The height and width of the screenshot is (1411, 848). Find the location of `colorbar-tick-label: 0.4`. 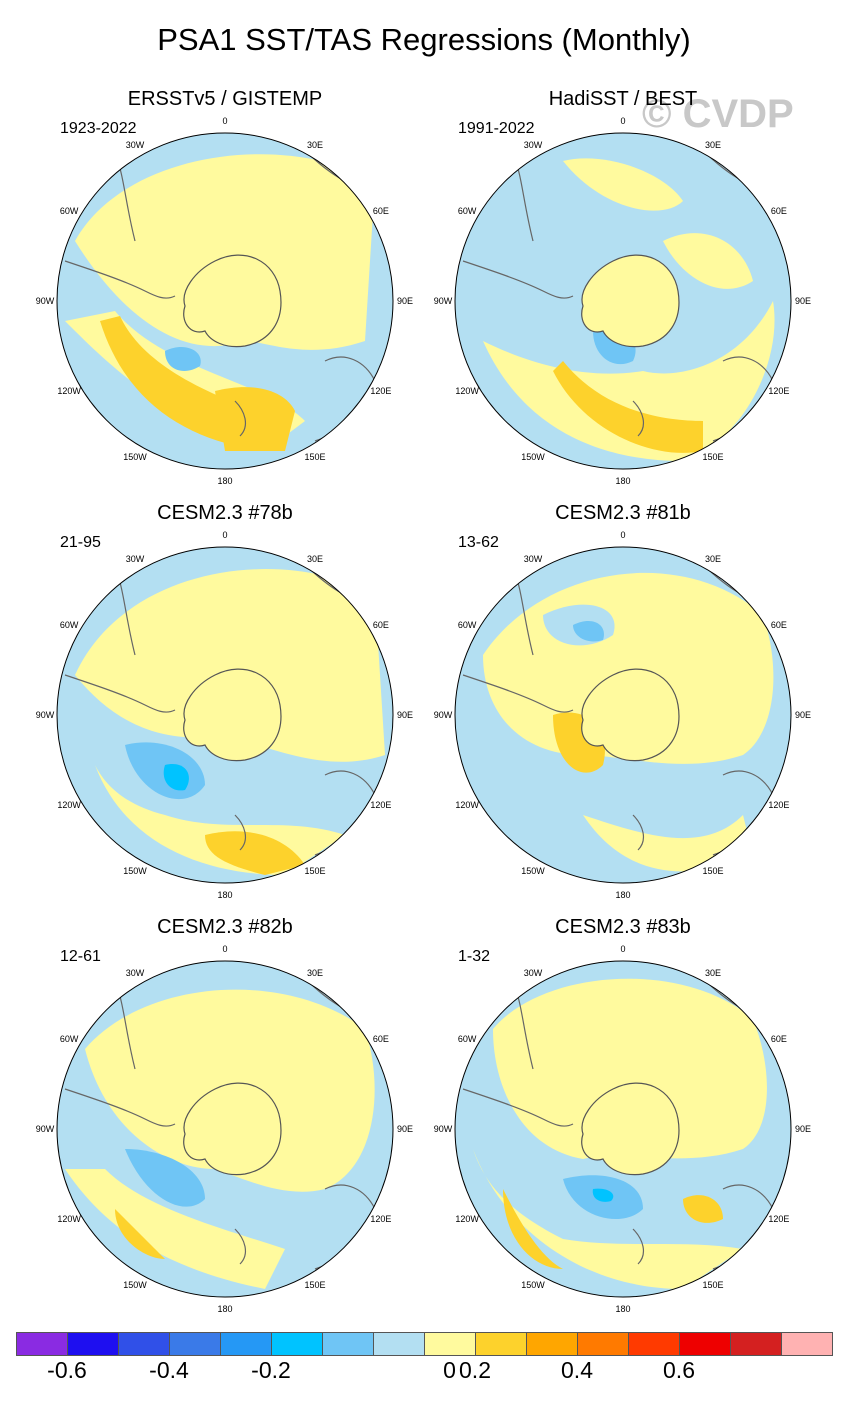

colorbar-tick-label: 0.4 is located at coordinates (577, 1370).